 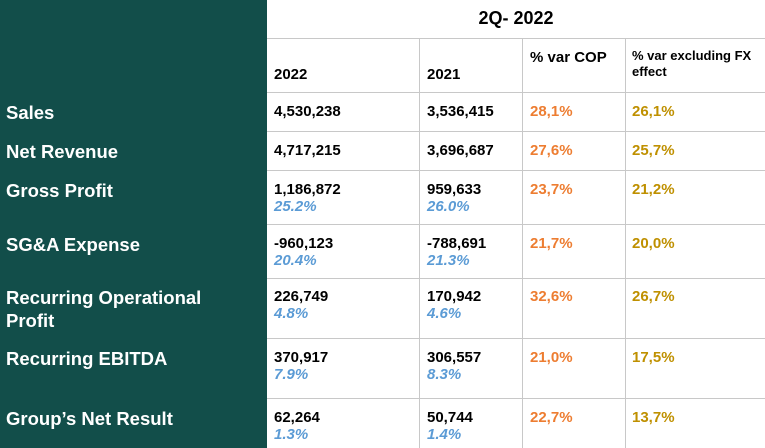 I want to click on cell-var-cop: 22,7%, so click(x=551, y=417).